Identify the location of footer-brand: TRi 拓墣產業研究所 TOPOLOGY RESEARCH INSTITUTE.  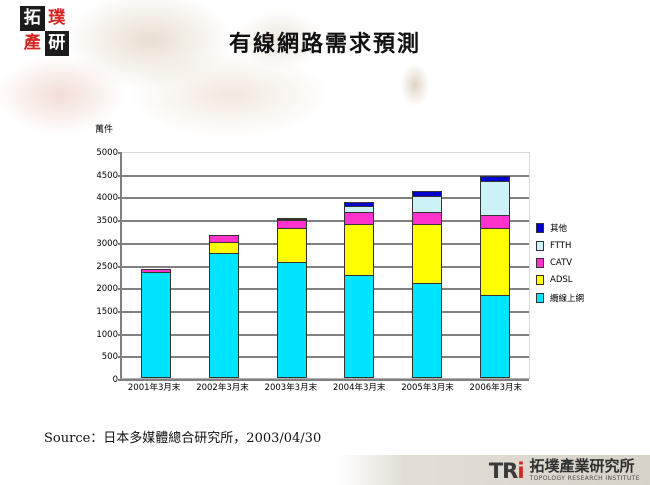
(564, 470).